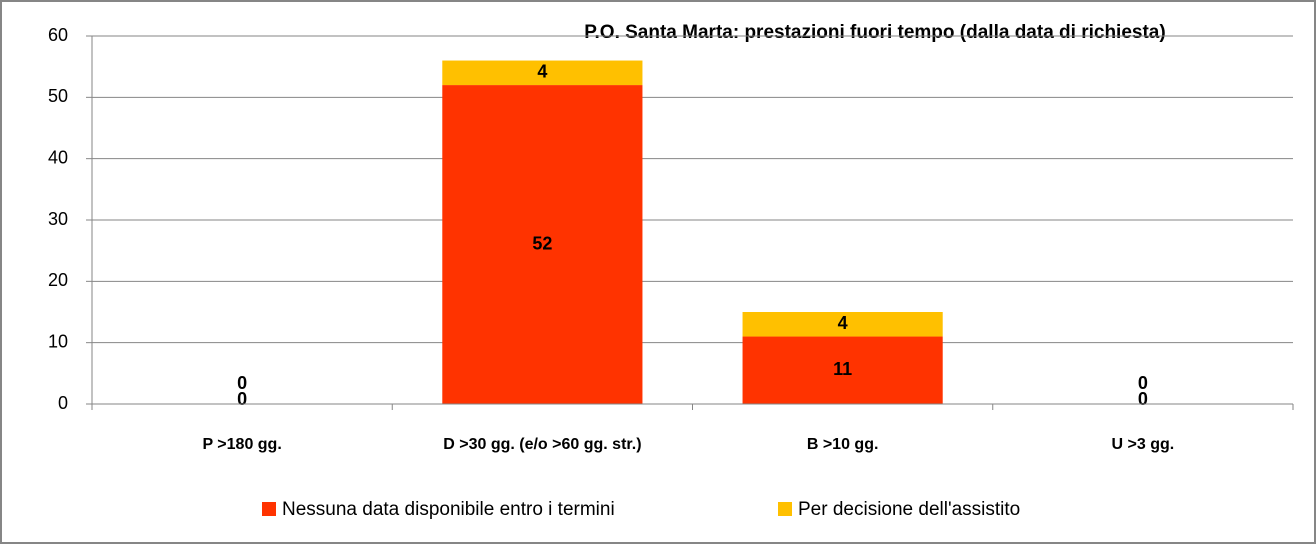 The height and width of the screenshot is (544, 1316). Describe the element at coordinates (448, 509) in the screenshot. I see `legend-label: Nessuna data disponibile entro i termini` at that location.